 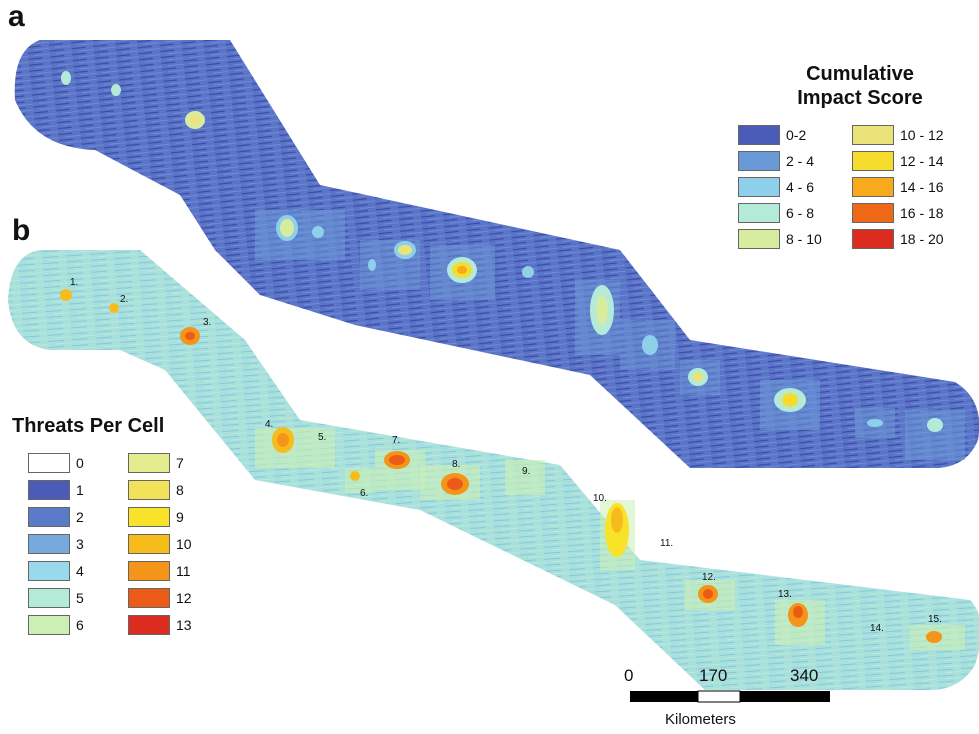 What do you see at coordinates (922, 161) in the screenshot?
I see `impact-legend-label: 12 - 14` at bounding box center [922, 161].